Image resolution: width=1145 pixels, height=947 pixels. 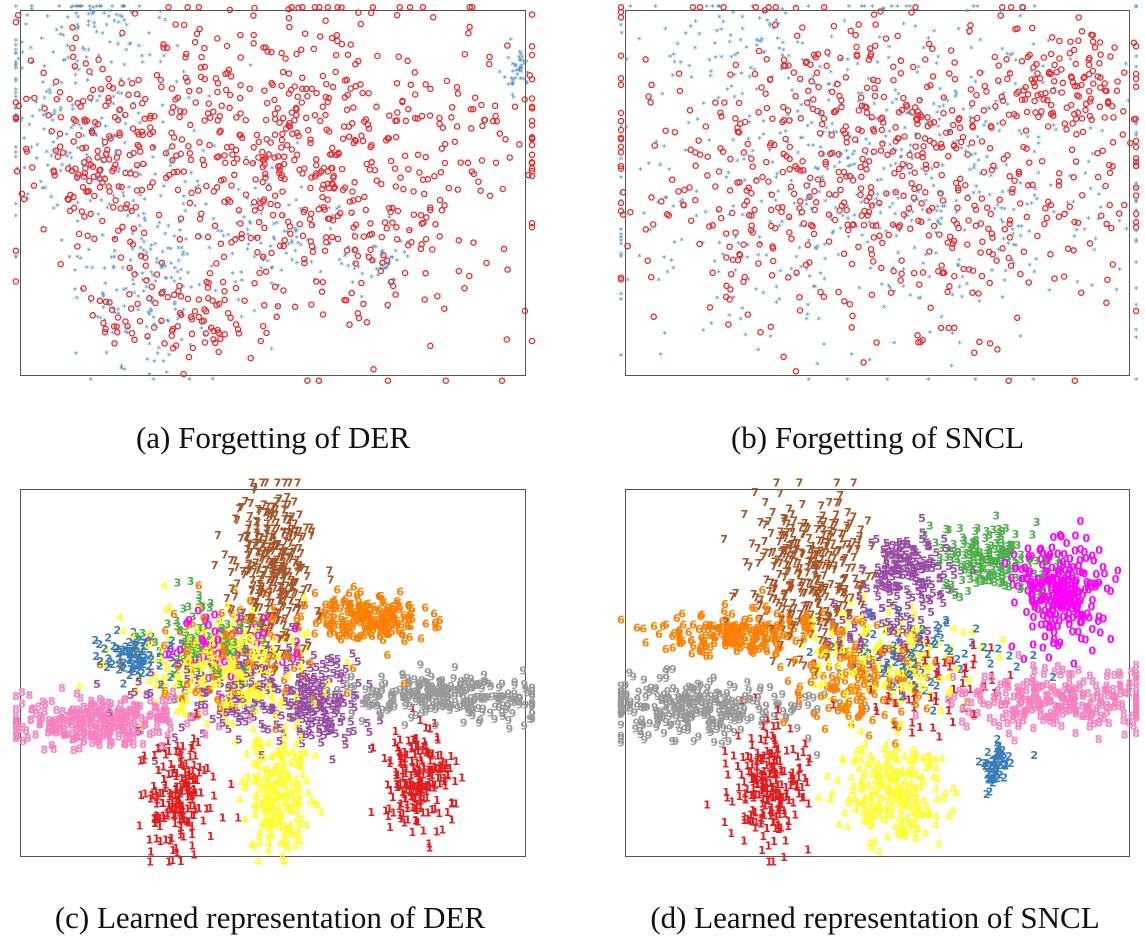 I want to click on digit-point-3: 3, so click(x=227, y=650).